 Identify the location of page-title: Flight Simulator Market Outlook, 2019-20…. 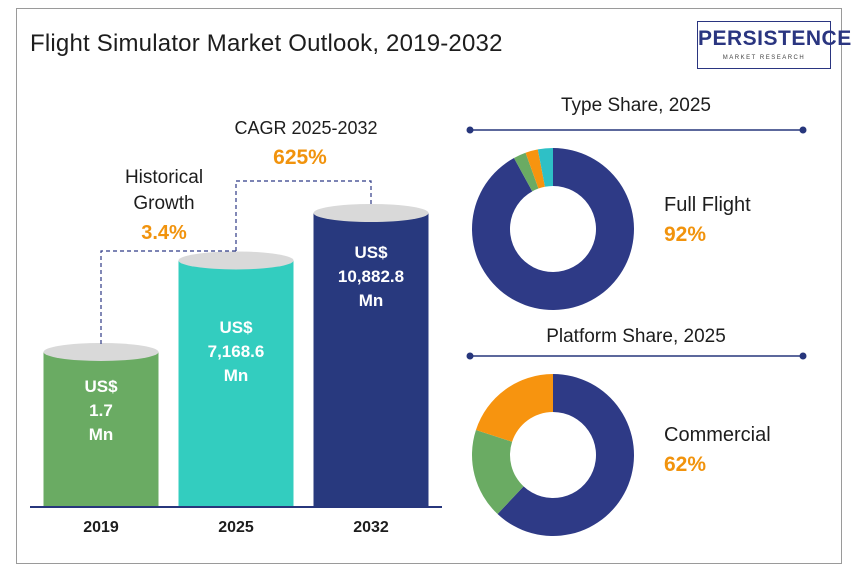
(266, 43).